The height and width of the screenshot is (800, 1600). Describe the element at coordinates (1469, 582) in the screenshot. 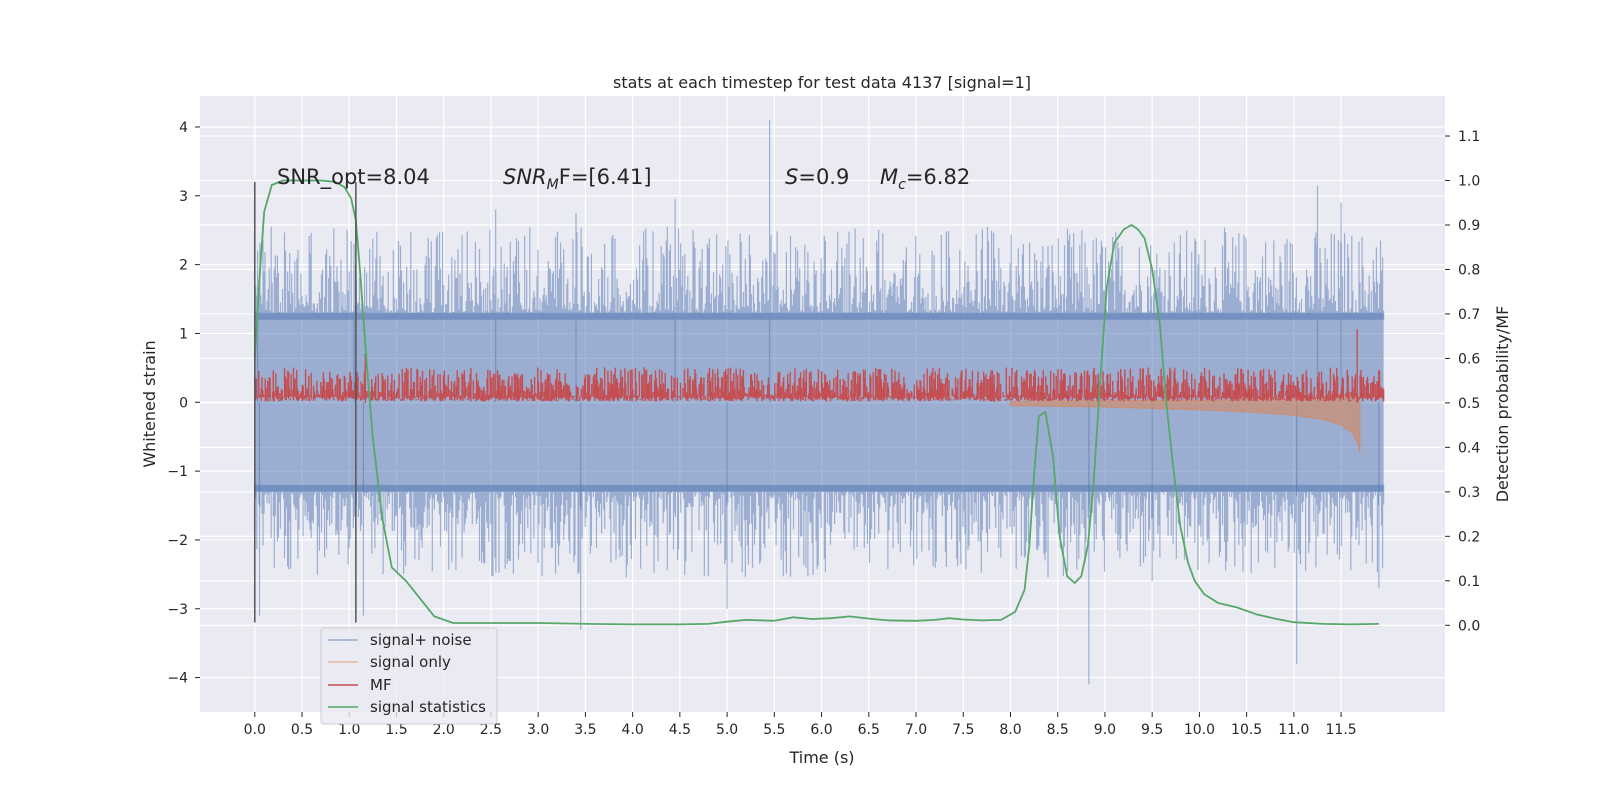

I see `y-right-tick-label: 0.1` at that location.